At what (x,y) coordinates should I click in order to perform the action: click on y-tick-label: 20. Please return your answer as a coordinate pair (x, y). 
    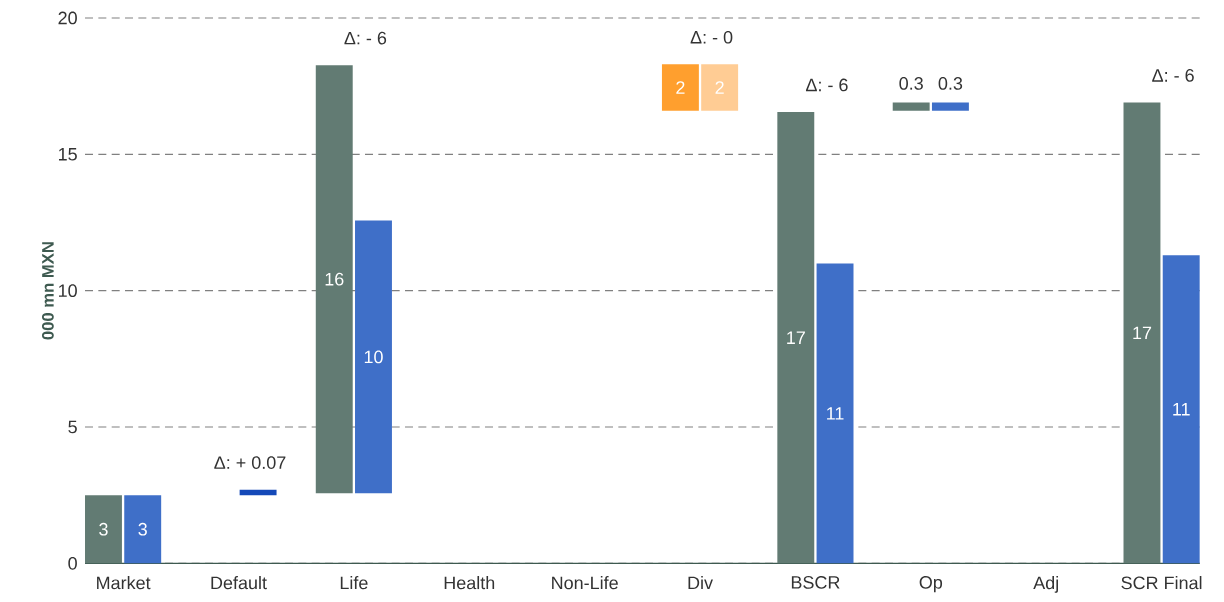
    Looking at the image, I should click on (67, 18).